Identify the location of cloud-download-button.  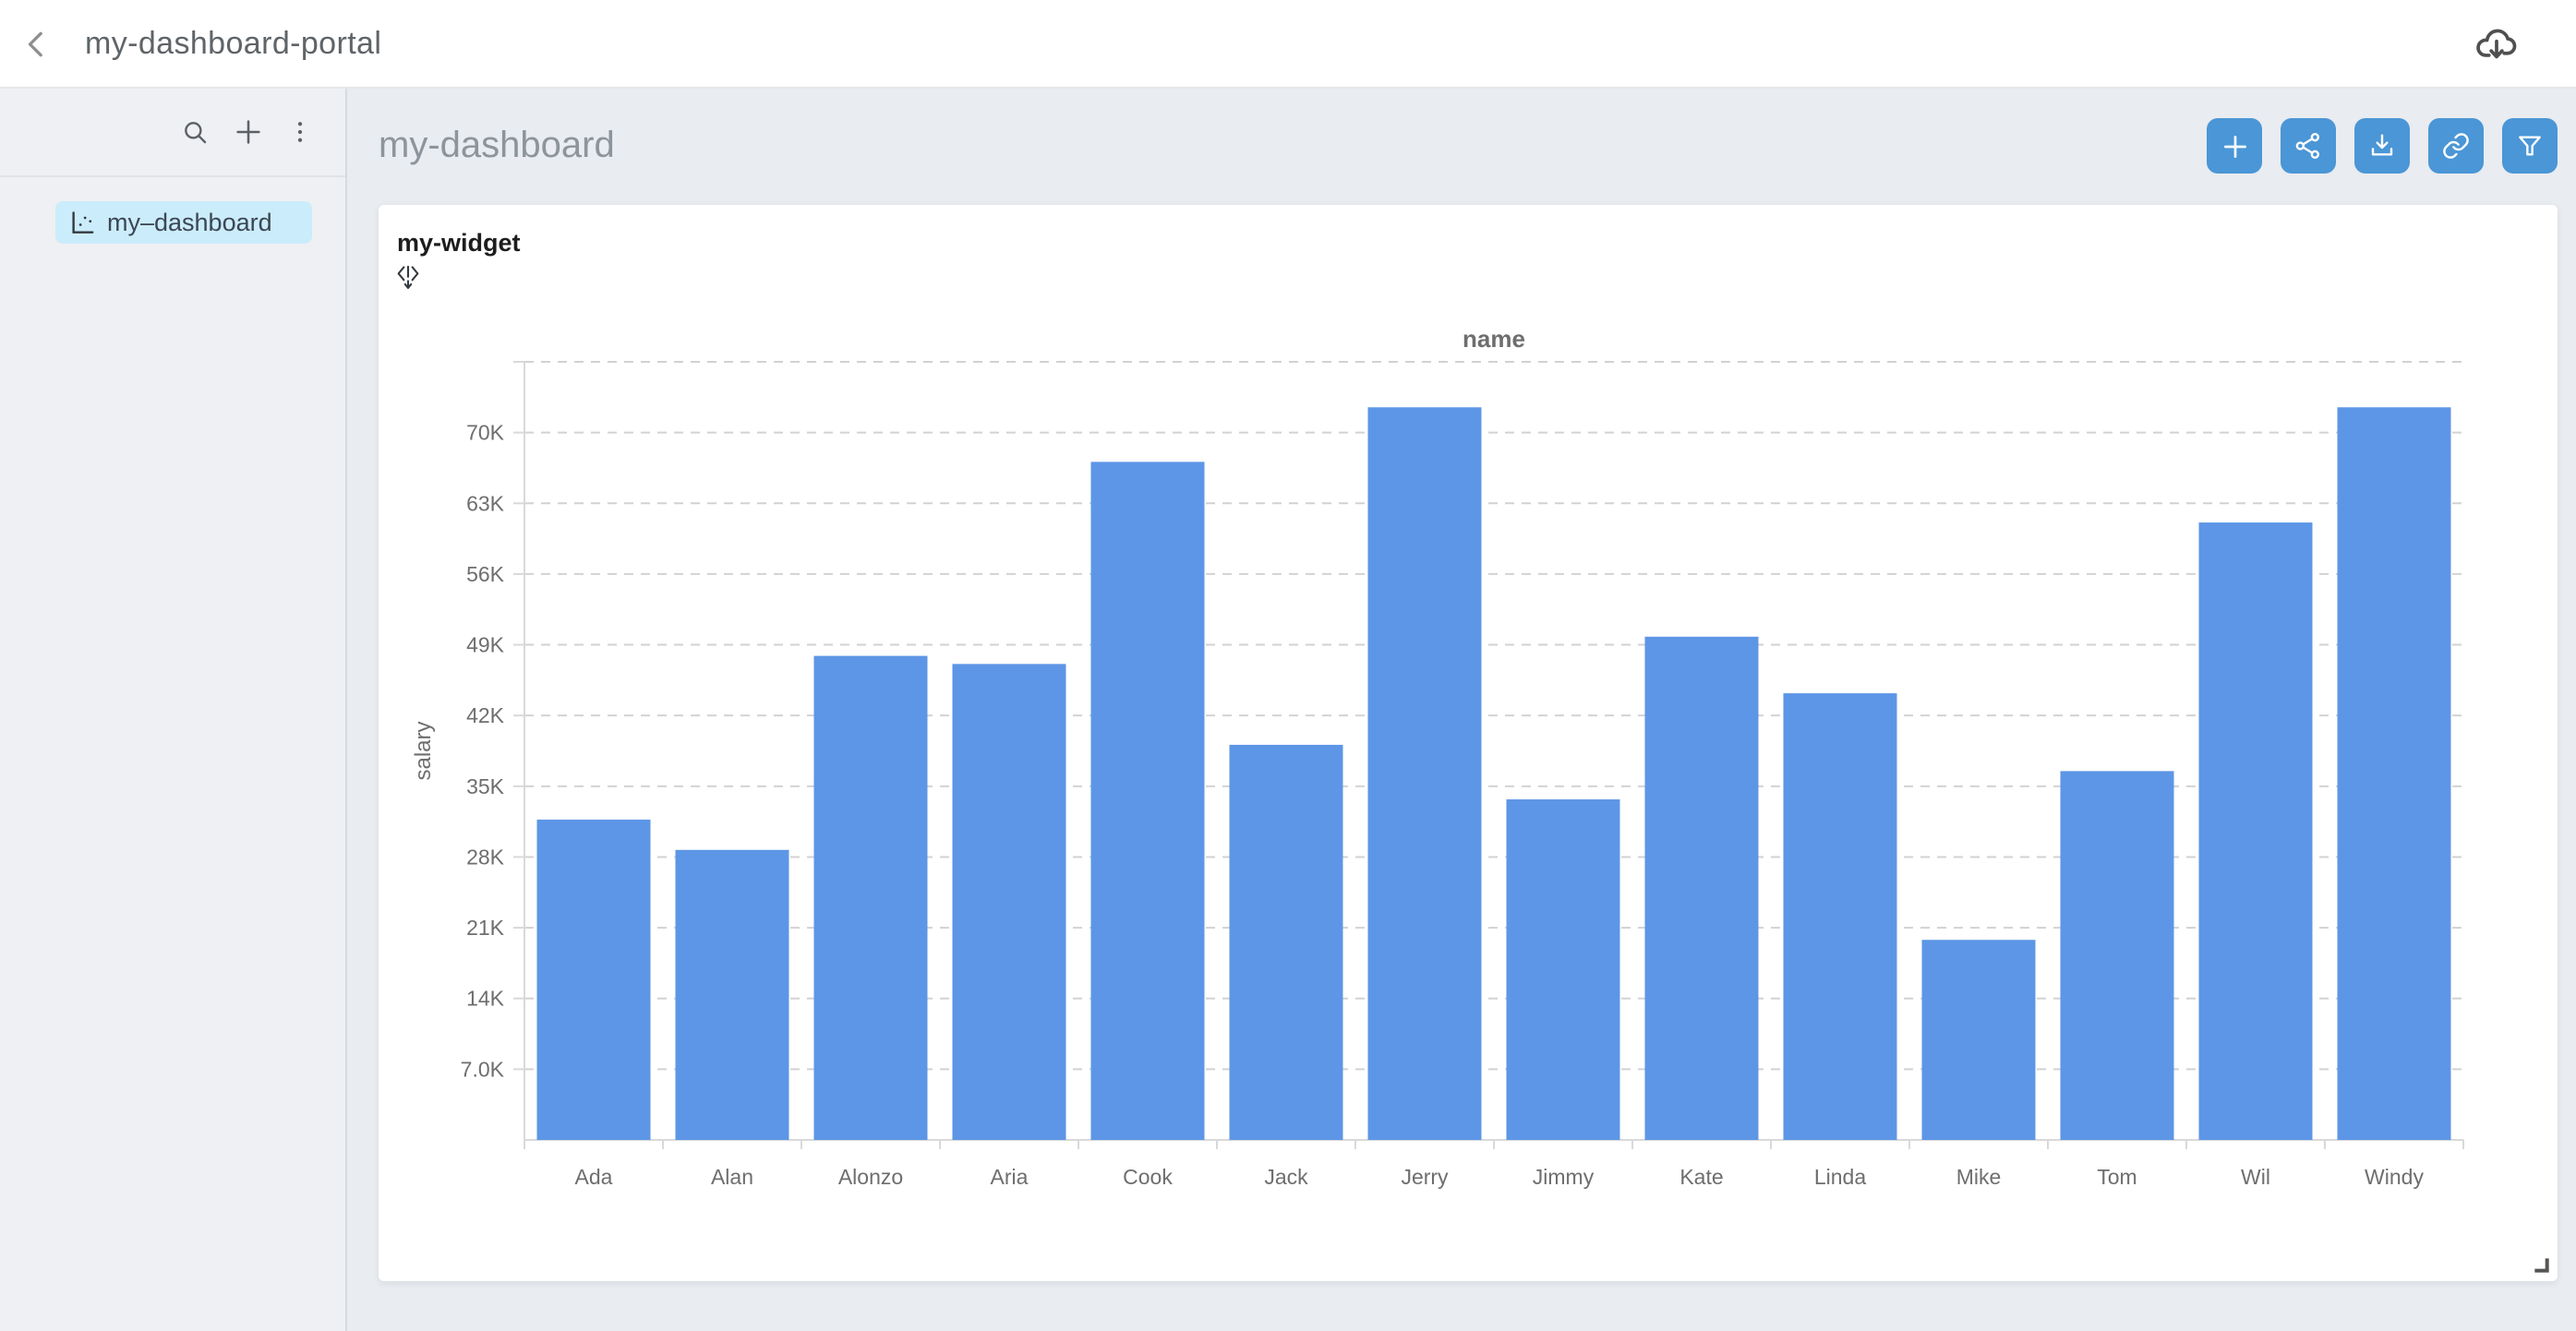
(2496, 44).